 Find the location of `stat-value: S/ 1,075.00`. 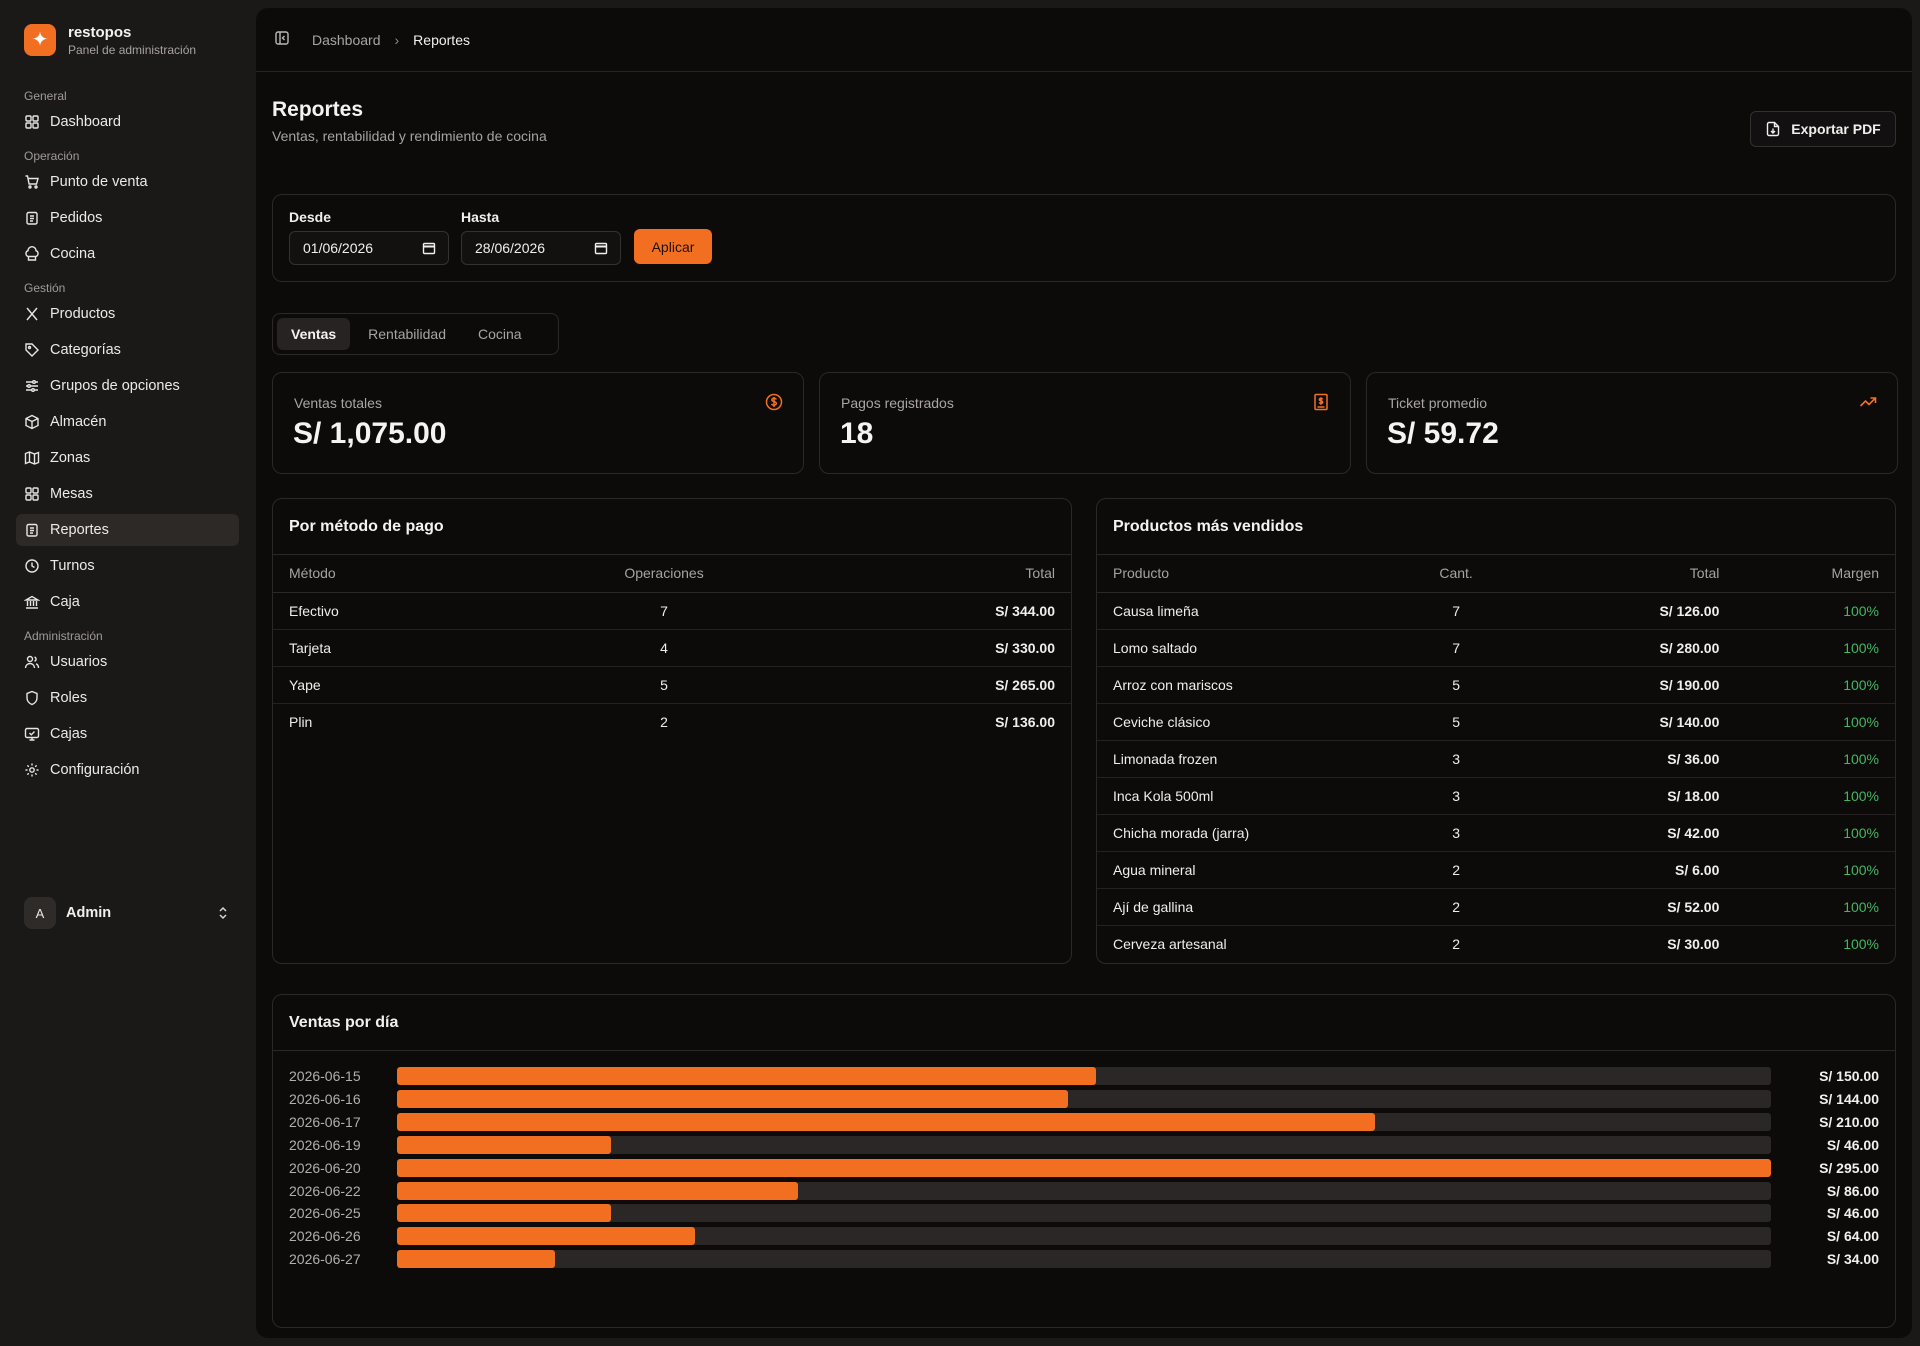

stat-value: S/ 1,075.00 is located at coordinates (370, 433).